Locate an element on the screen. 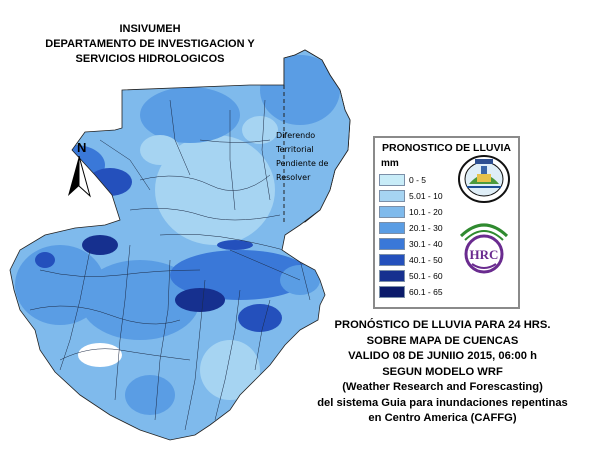  legend-label: 60.1 - 65 is located at coordinates (426, 292).